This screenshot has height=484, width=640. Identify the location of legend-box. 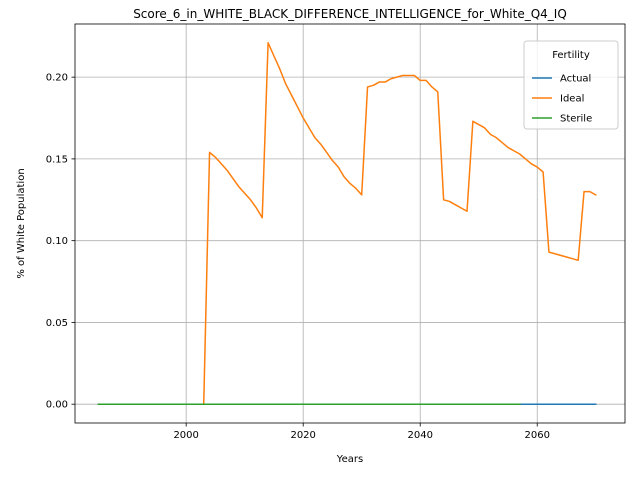
(571, 85).